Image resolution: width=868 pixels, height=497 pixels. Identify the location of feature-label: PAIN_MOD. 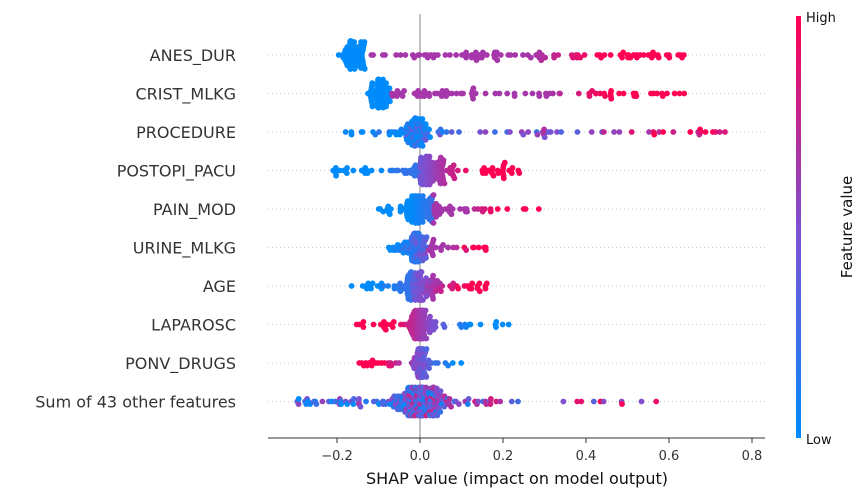
(194, 210).